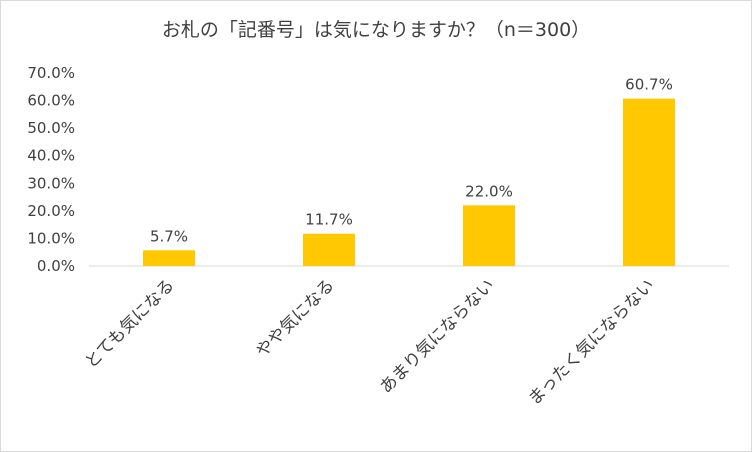 The width and height of the screenshot is (752, 452). What do you see at coordinates (376, 30) in the screenshot?
I see `chart-title: お札の「記番号」は気になりますか？（n＝300）` at bounding box center [376, 30].